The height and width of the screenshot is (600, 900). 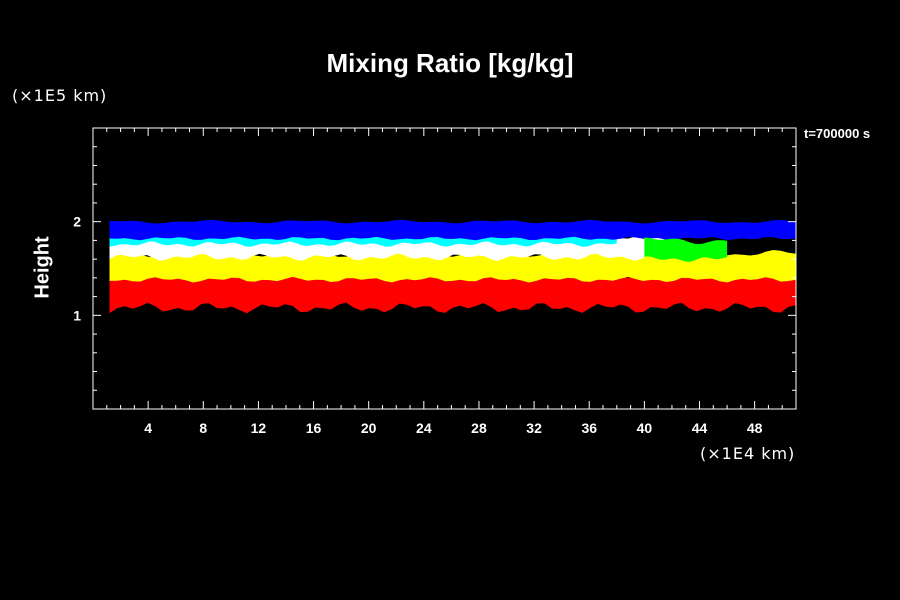 I want to click on x-tick-label: 36, so click(x=589, y=428).